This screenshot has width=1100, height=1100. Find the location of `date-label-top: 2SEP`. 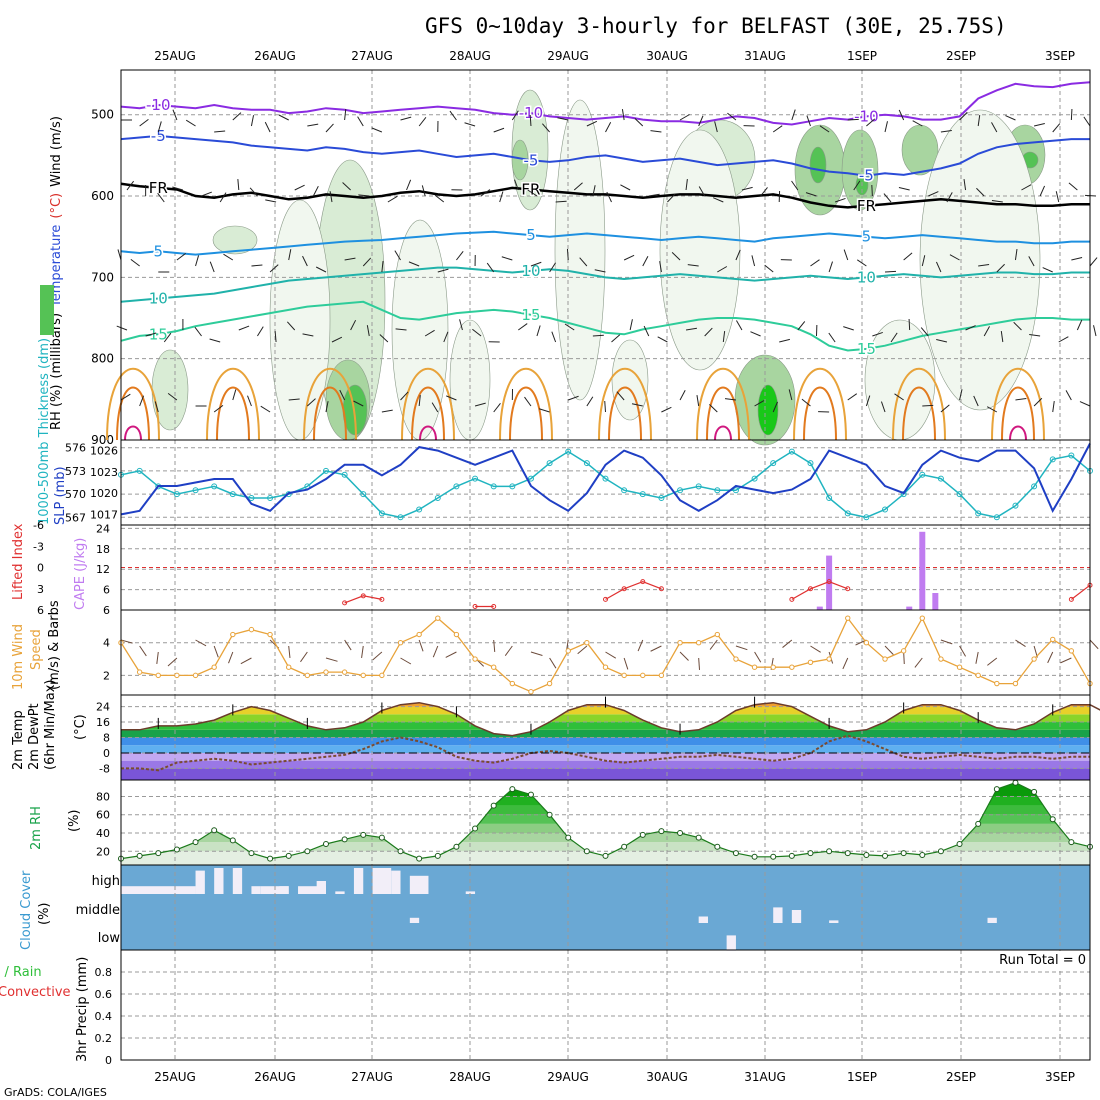

date-label-top: 2SEP is located at coordinates (961, 56).